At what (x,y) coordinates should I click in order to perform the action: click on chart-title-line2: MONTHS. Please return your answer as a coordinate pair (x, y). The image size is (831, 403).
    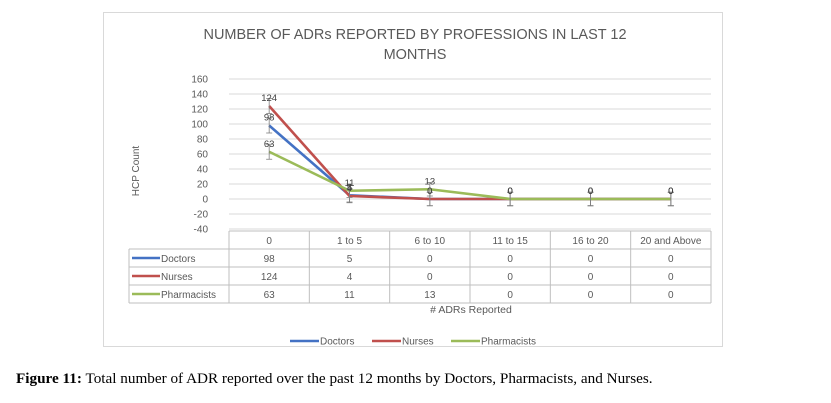
    Looking at the image, I should click on (415, 55).